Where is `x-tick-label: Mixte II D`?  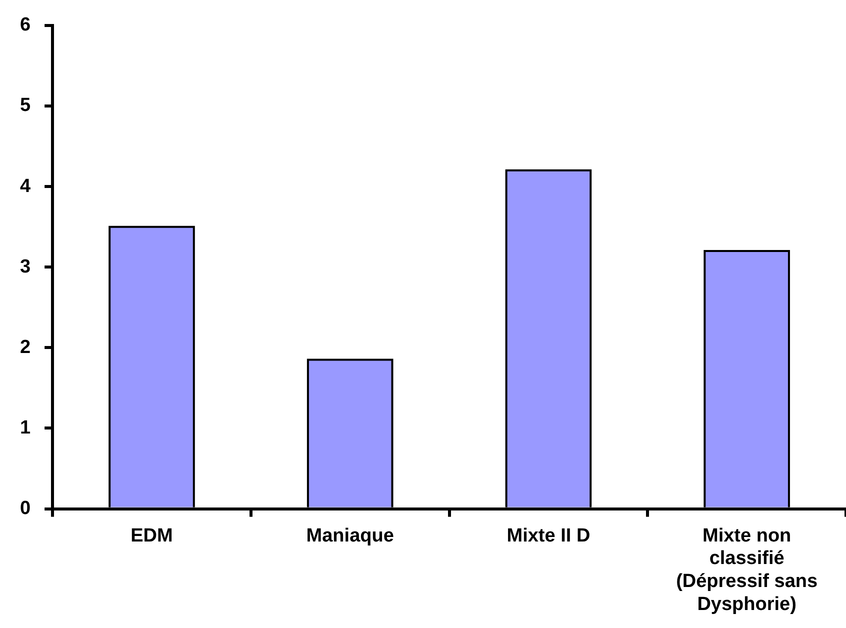
x-tick-label: Mixte II D is located at coordinates (548, 535).